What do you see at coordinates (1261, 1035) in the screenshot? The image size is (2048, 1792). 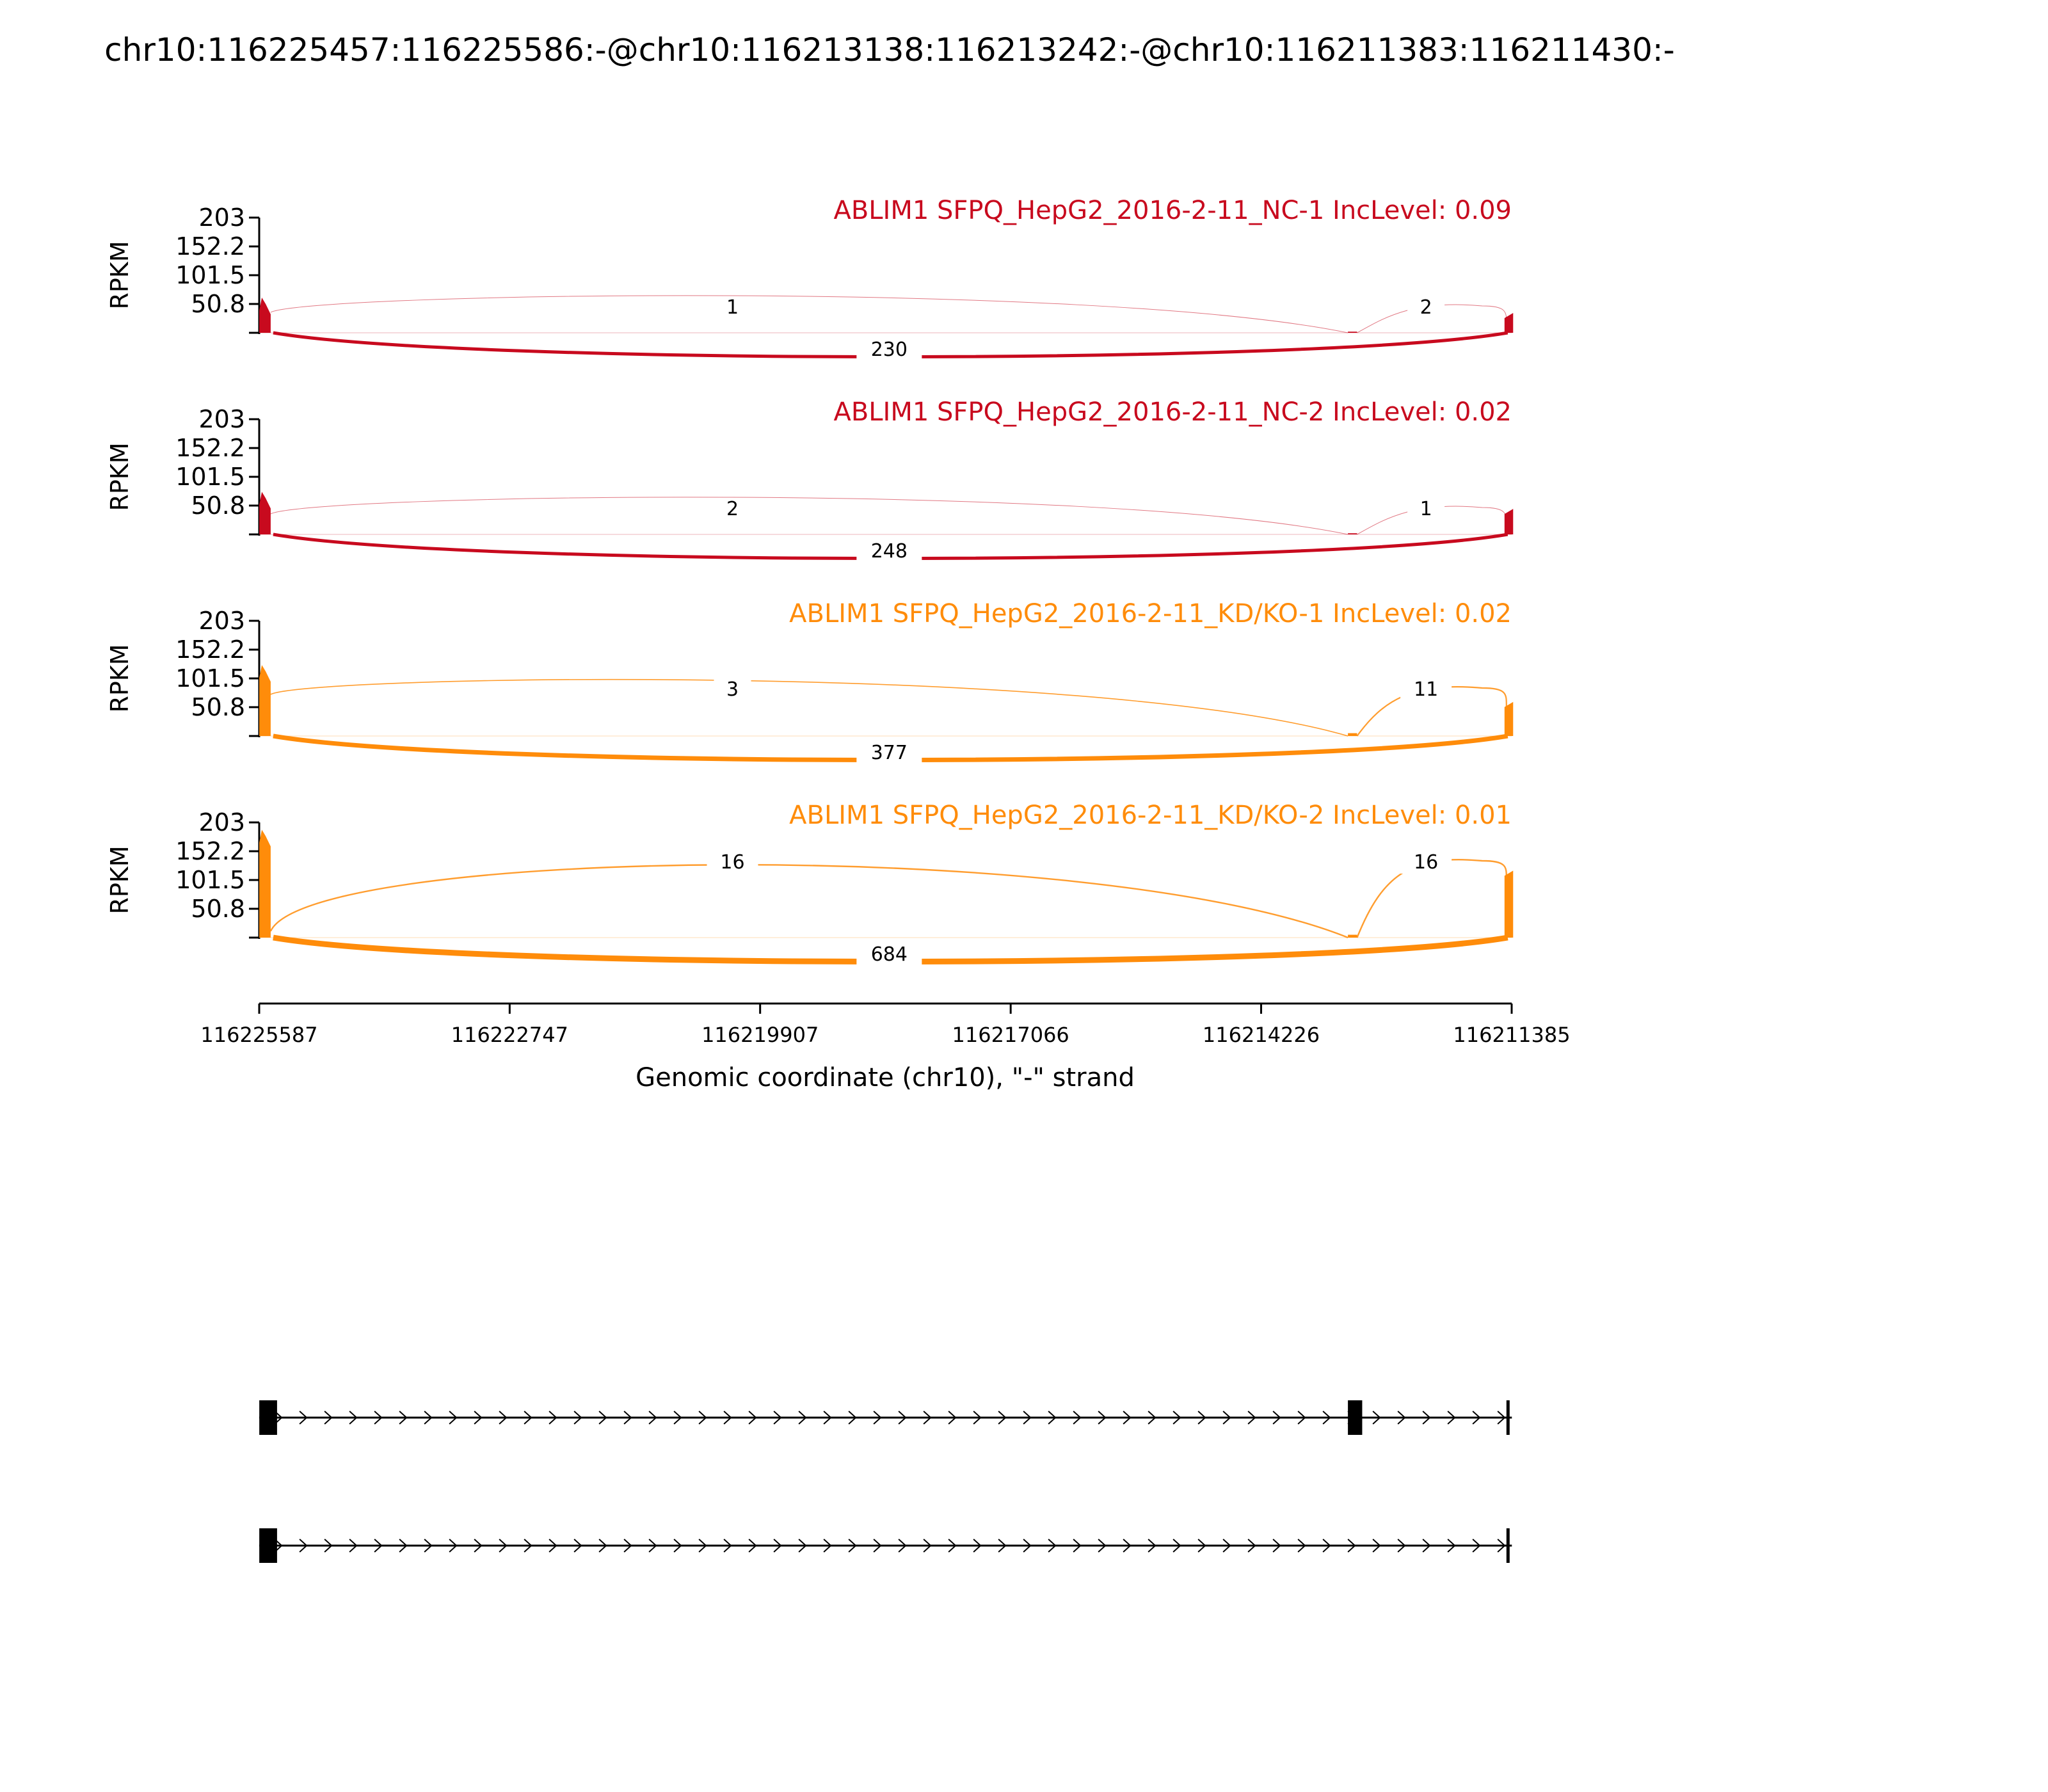 I see `x-tick-label: 116214226` at bounding box center [1261, 1035].